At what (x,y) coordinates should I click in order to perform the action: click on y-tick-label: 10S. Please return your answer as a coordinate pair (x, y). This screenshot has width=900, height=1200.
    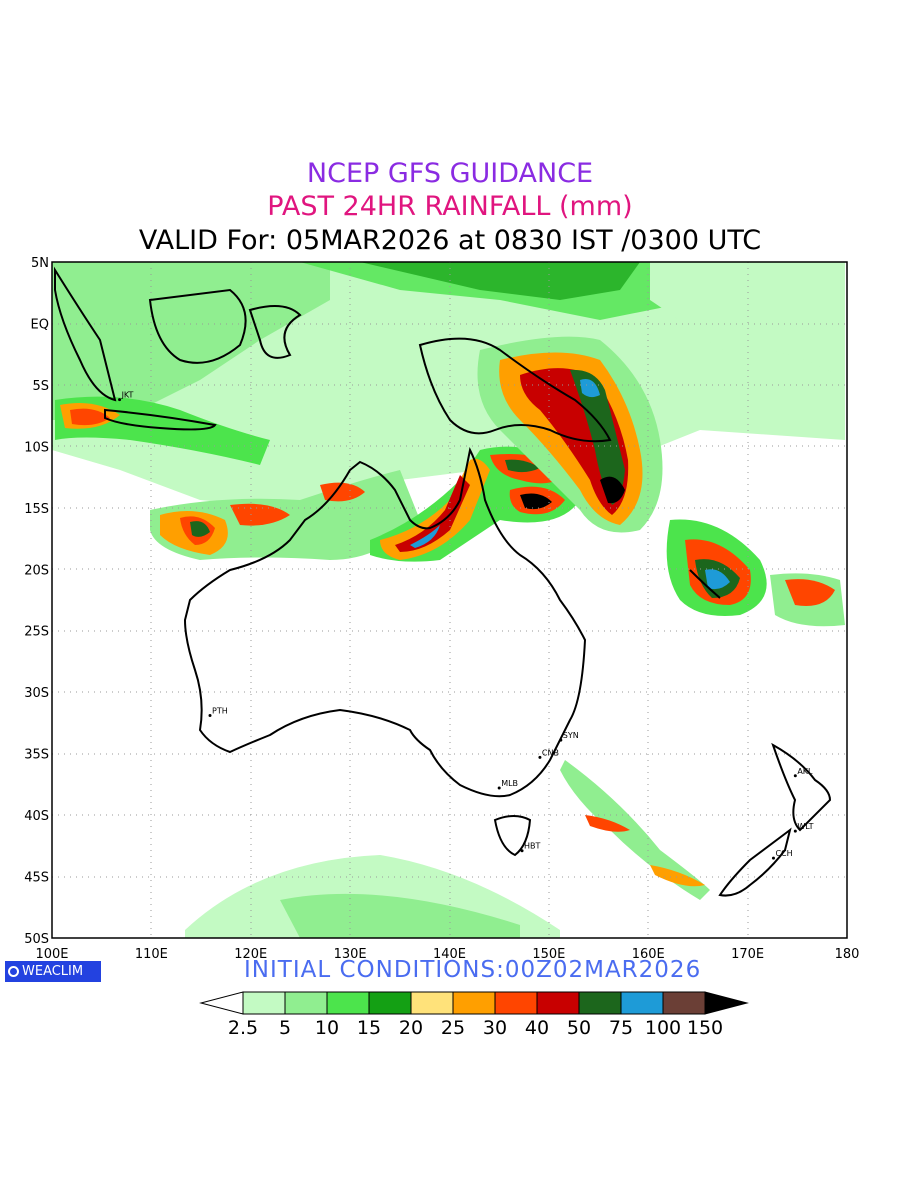
    Looking at the image, I should click on (36, 447).